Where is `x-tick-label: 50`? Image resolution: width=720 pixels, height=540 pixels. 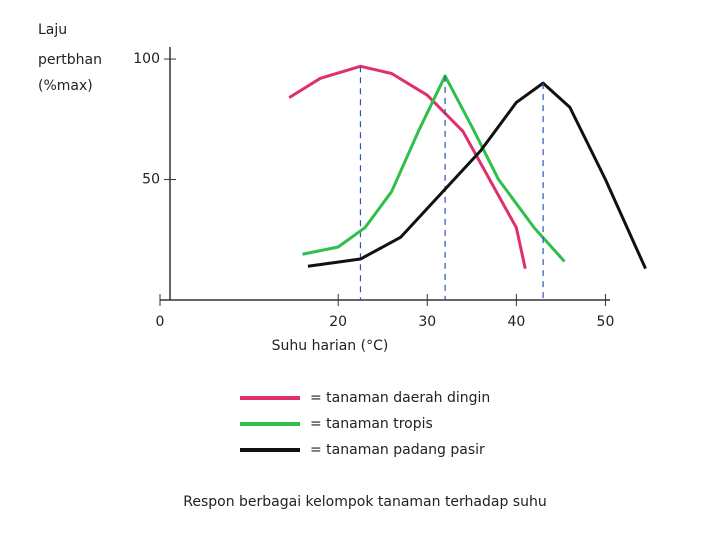 x-tick-label: 50 is located at coordinates (606, 322).